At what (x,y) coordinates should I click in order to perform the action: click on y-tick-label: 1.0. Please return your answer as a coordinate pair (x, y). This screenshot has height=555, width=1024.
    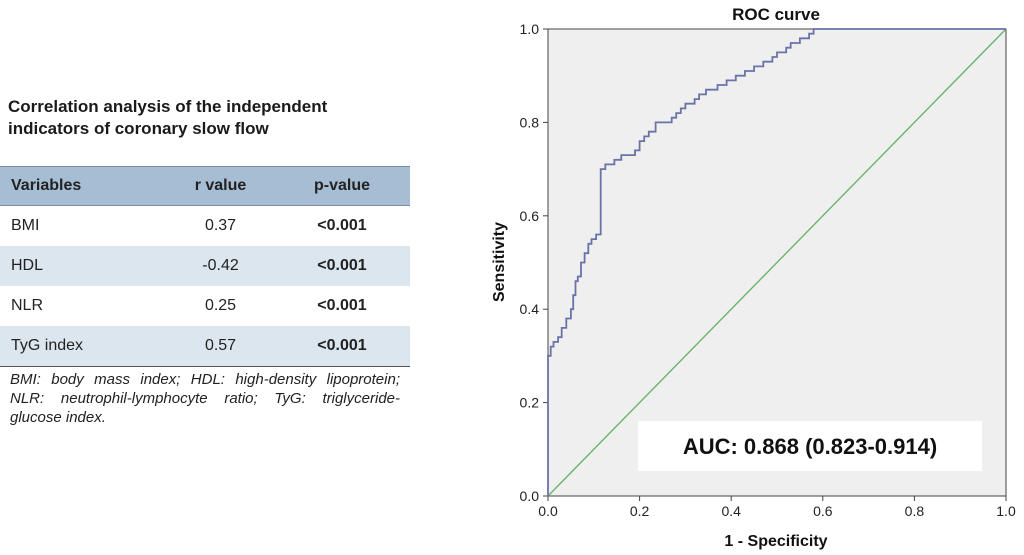
    Looking at the image, I should click on (530, 29).